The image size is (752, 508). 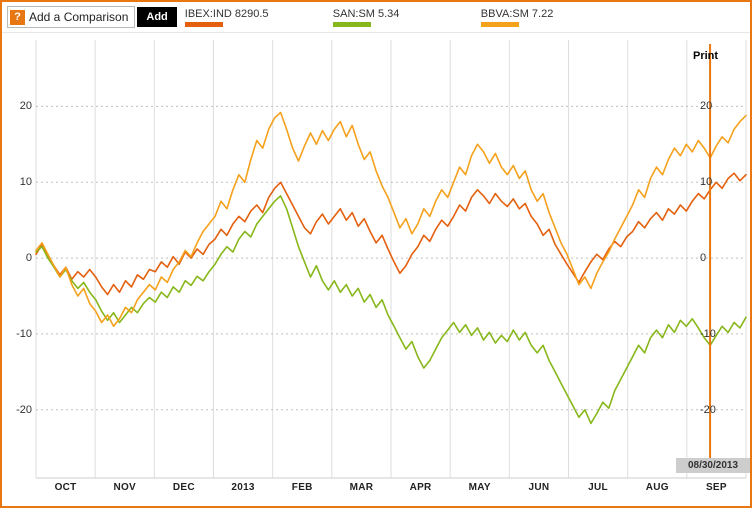 I want to click on print-button: Print, so click(x=706, y=56).